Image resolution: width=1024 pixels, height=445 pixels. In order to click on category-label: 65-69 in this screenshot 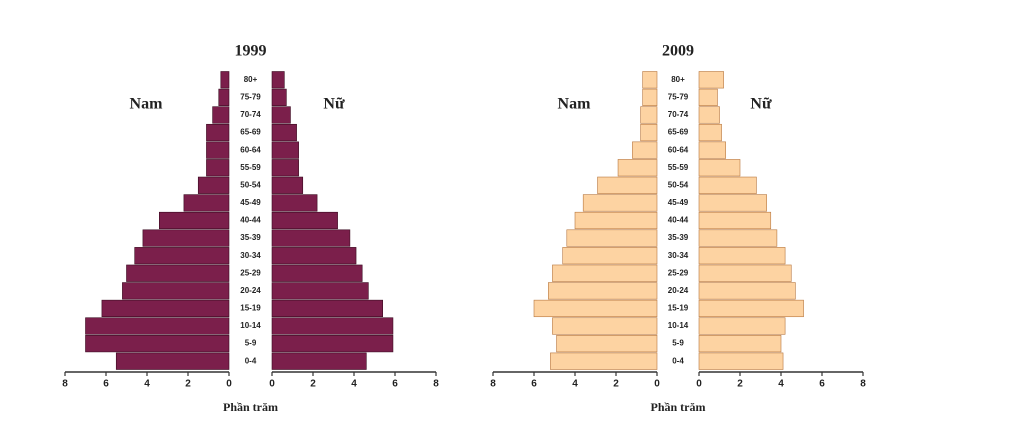, I will do `click(678, 132)`.